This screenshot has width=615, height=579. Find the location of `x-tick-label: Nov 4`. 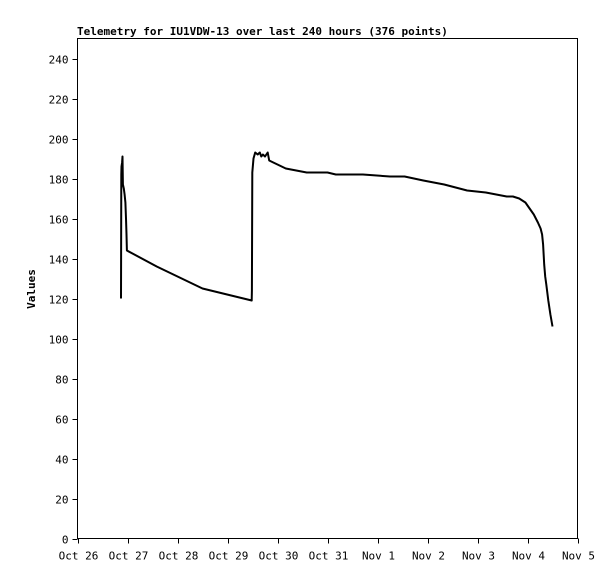

x-tick-label: Nov 4 is located at coordinates (528, 556).